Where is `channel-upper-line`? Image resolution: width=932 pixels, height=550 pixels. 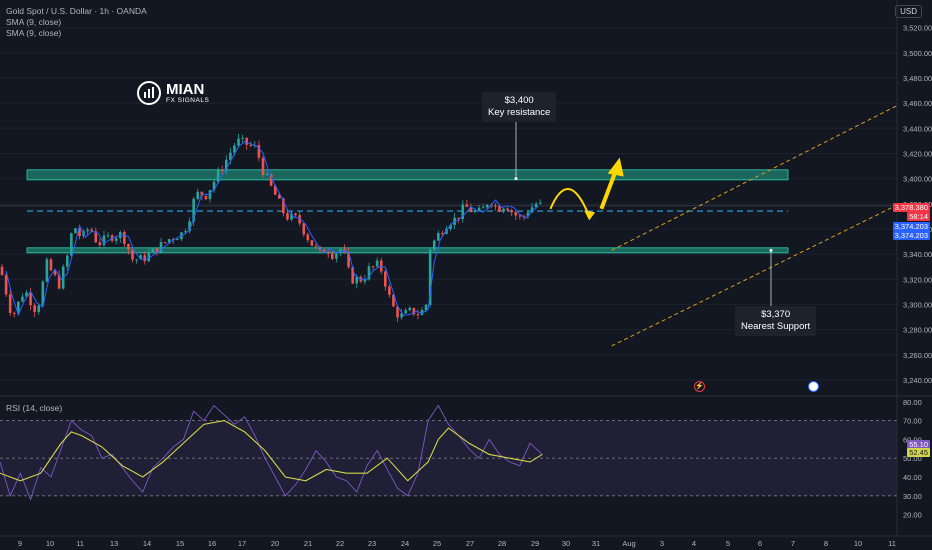
channel-upper-line is located at coordinates (754, 178).